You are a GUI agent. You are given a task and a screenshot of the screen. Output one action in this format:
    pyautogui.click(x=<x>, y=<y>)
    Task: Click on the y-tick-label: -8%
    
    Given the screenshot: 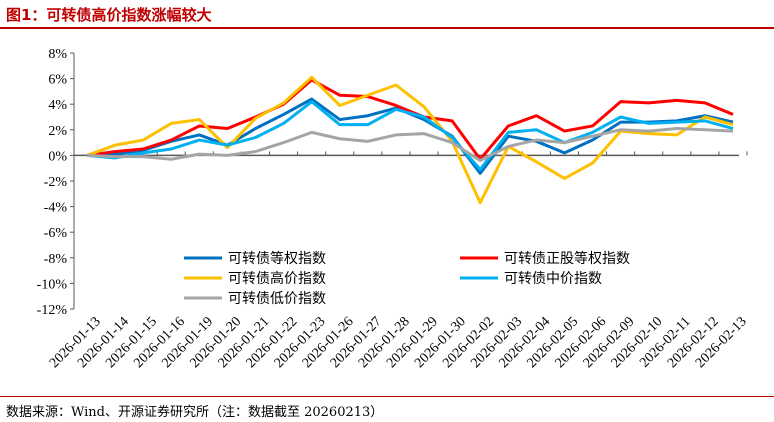 What is the action you would take?
    pyautogui.click(x=56, y=259)
    